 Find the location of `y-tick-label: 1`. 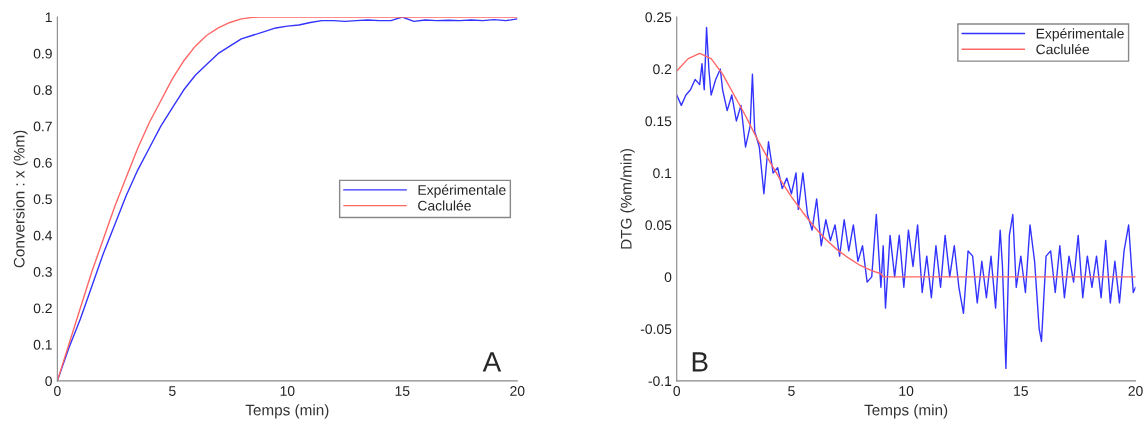

y-tick-label: 1 is located at coordinates (48, 17).